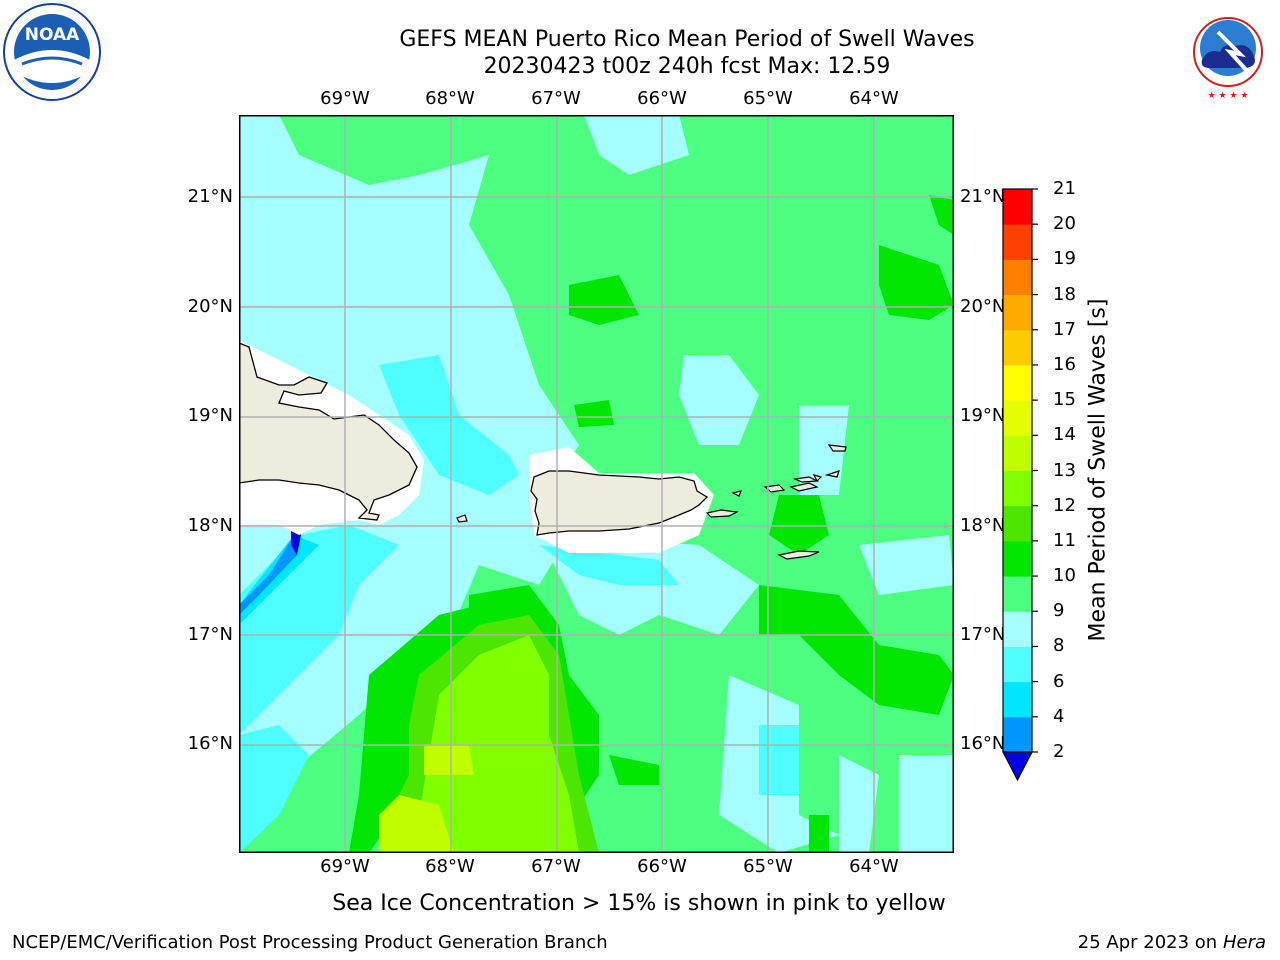  Describe the element at coordinates (499, 744) in the screenshot. I see `field-12-13s` at that location.